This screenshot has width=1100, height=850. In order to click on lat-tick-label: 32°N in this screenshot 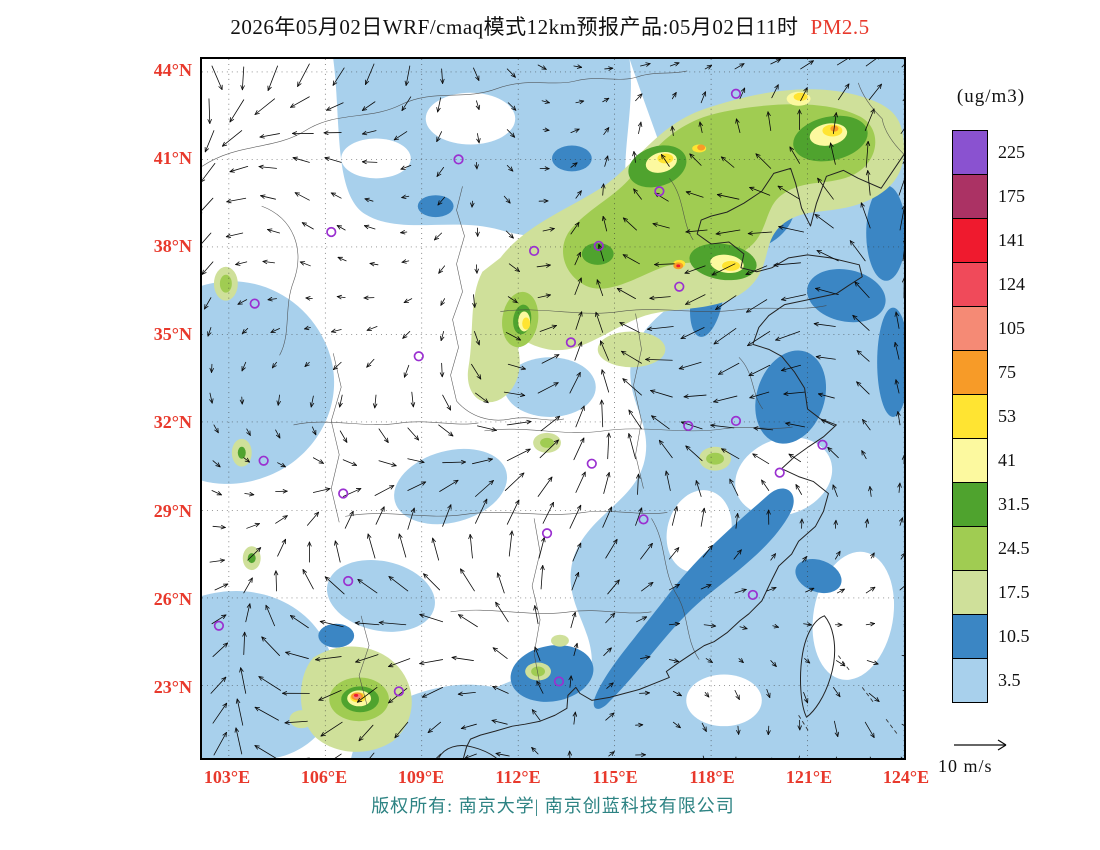, I will do `click(172, 422)`.